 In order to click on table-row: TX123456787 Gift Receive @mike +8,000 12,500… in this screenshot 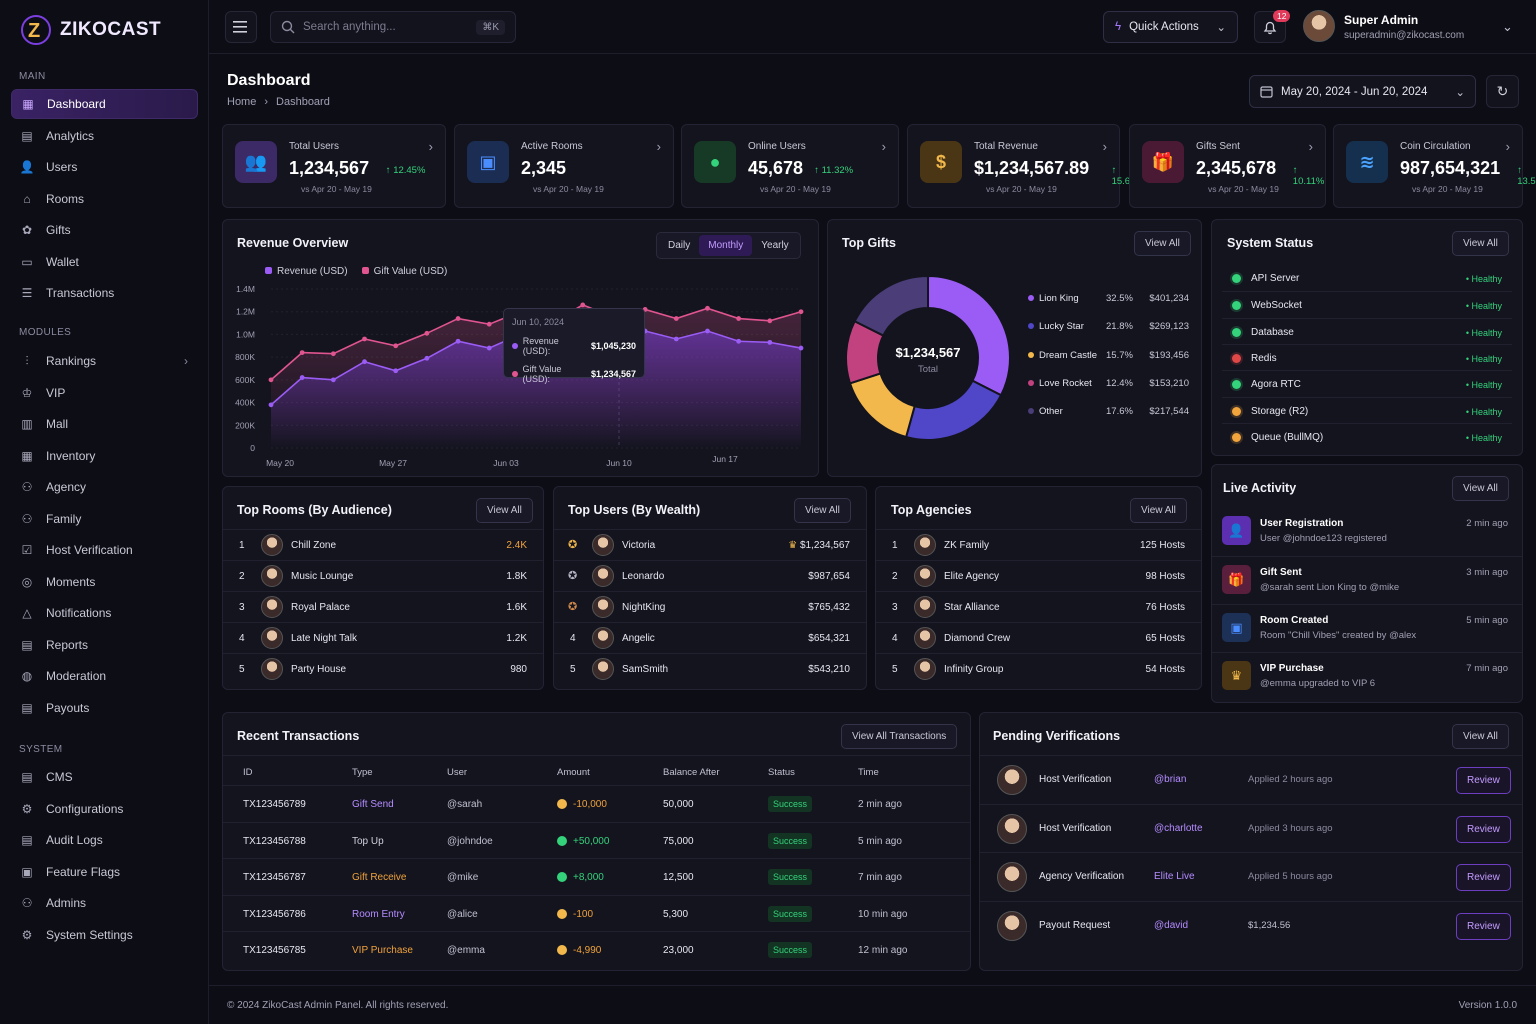, I will do `click(596, 876)`.